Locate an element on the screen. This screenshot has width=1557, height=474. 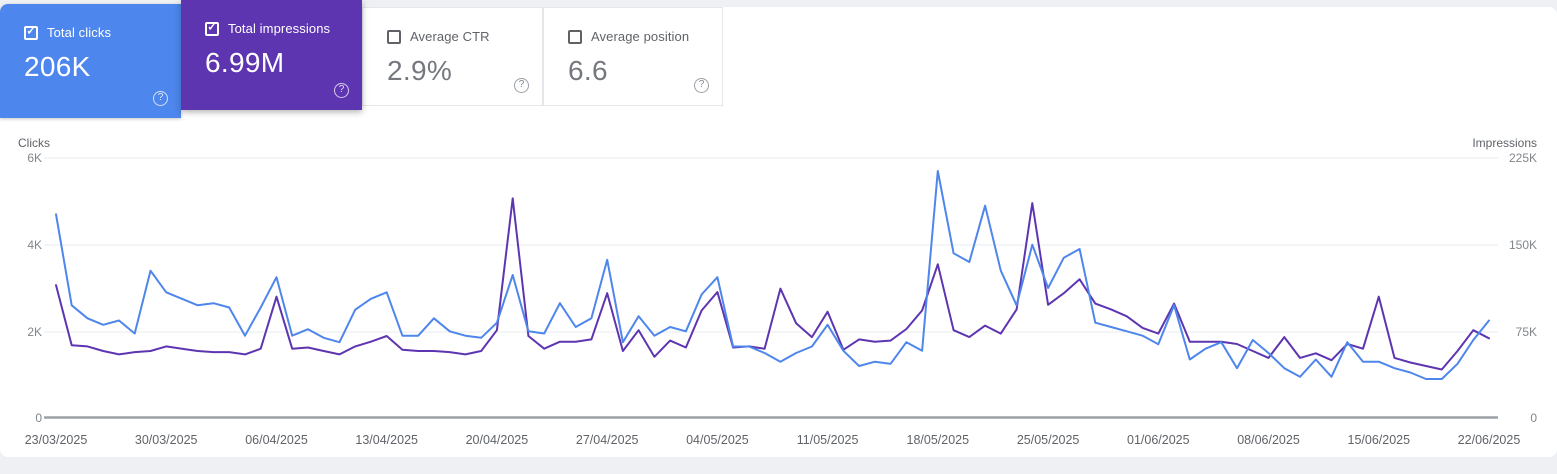
x-axis-tick-label: 27/04/2025 is located at coordinates (607, 440).